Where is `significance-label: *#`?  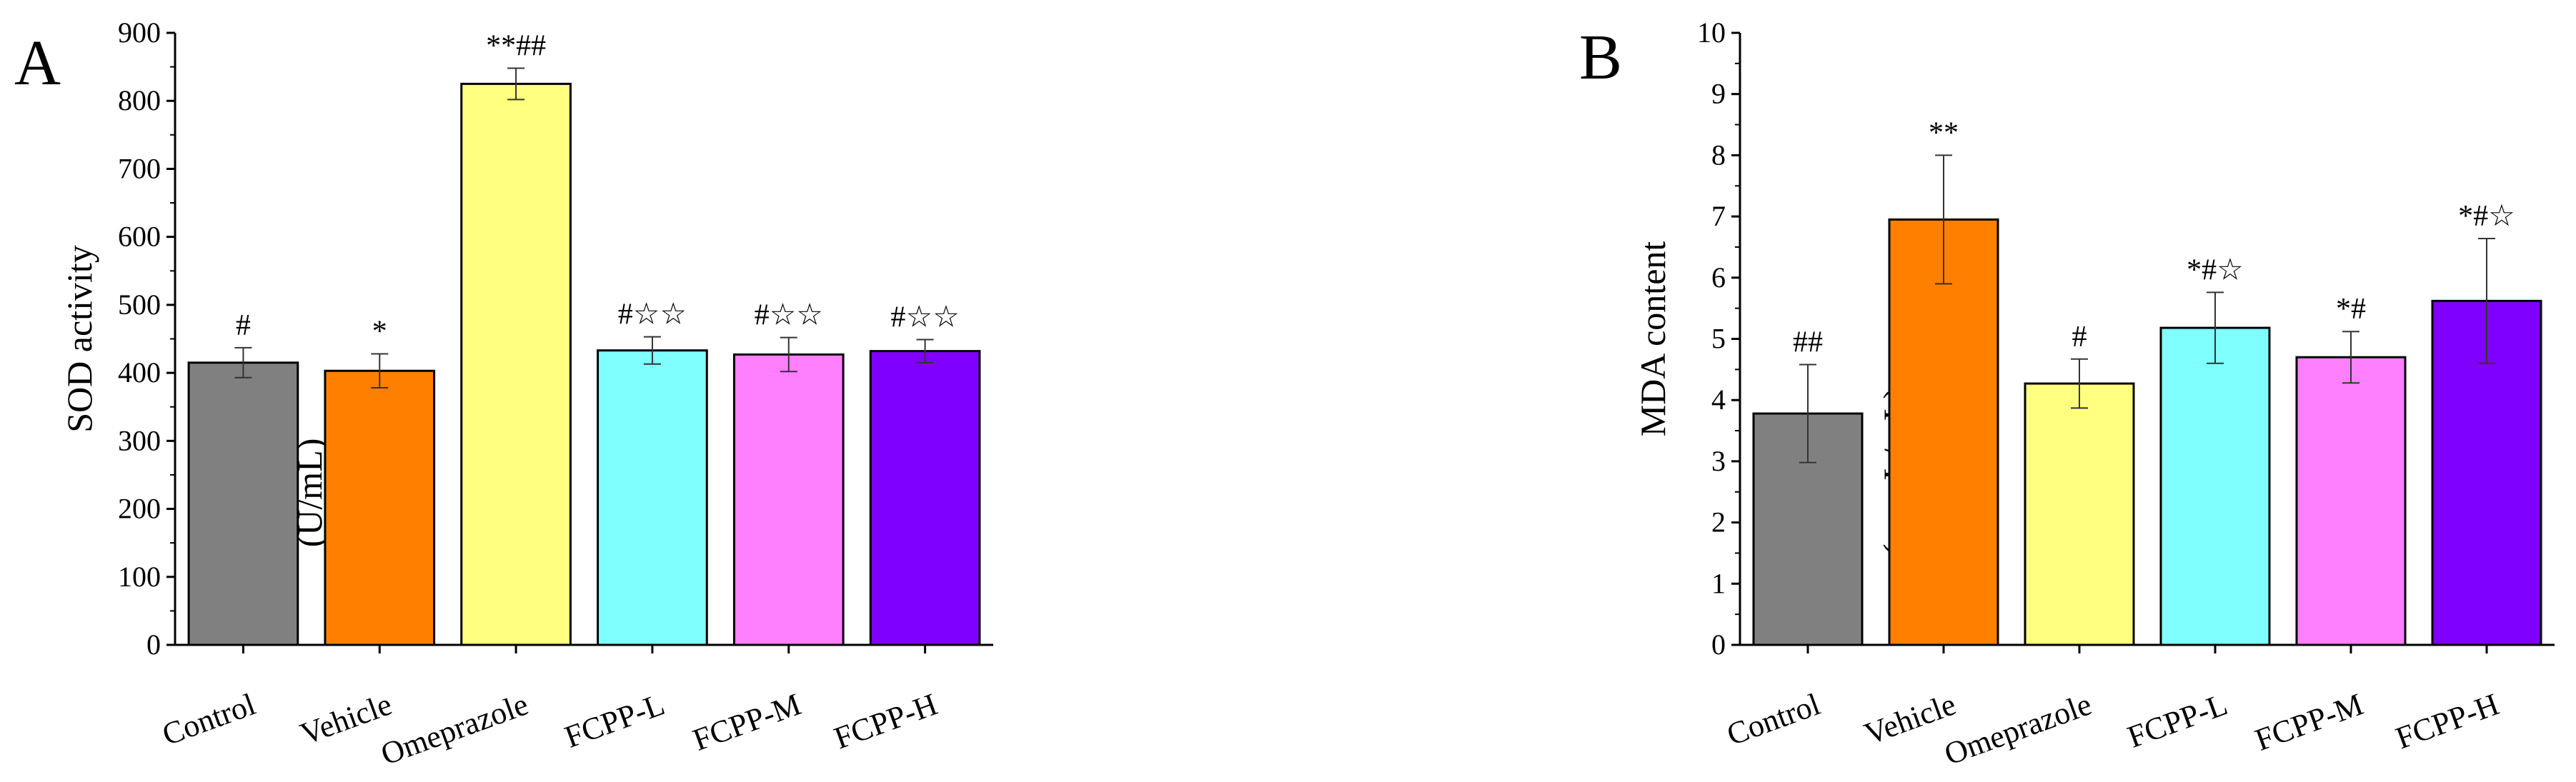 significance-label: *# is located at coordinates (2351, 309).